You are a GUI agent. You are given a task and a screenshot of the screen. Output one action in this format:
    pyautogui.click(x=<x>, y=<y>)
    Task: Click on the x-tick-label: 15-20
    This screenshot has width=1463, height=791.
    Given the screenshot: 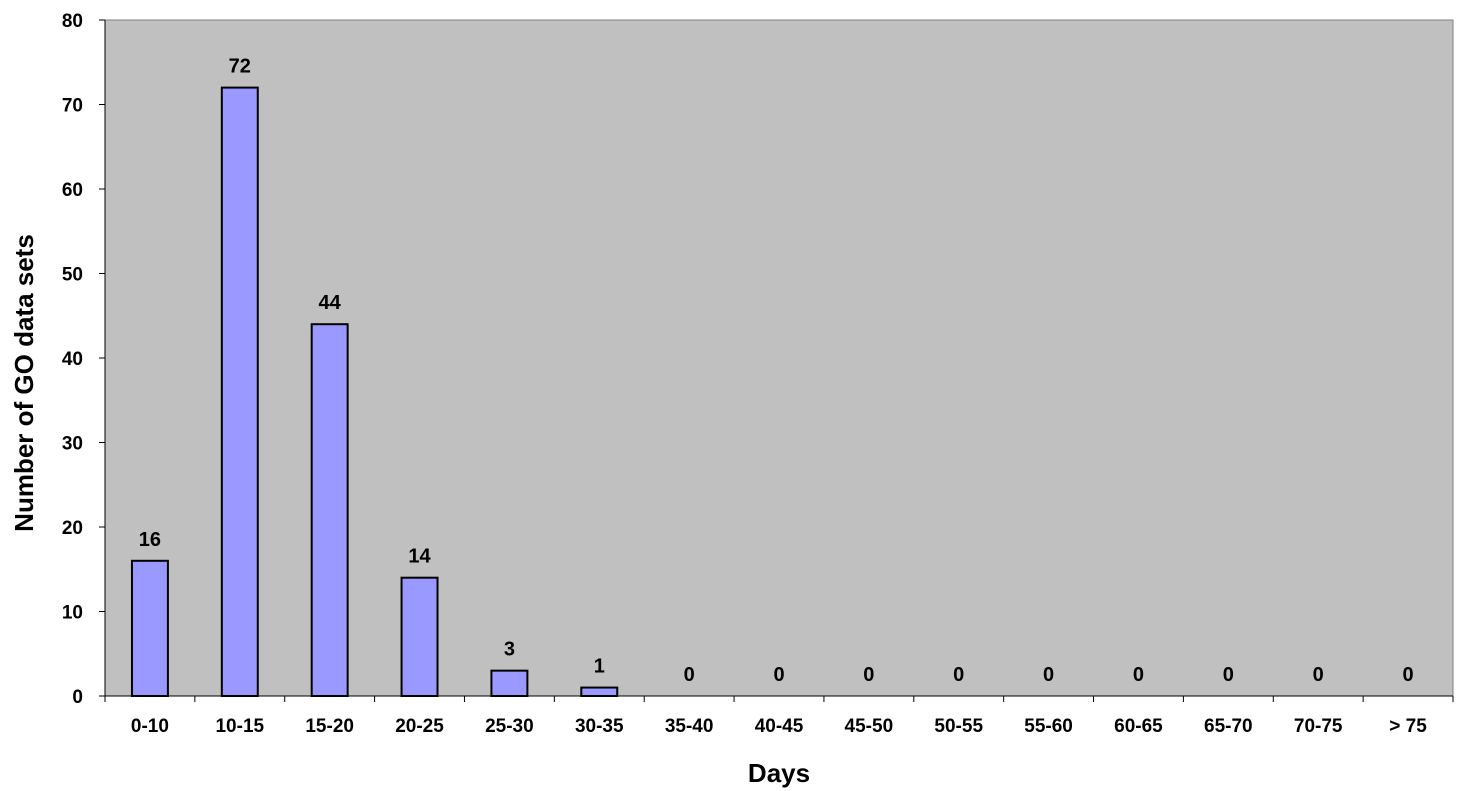 What is the action you would take?
    pyautogui.click(x=329, y=726)
    